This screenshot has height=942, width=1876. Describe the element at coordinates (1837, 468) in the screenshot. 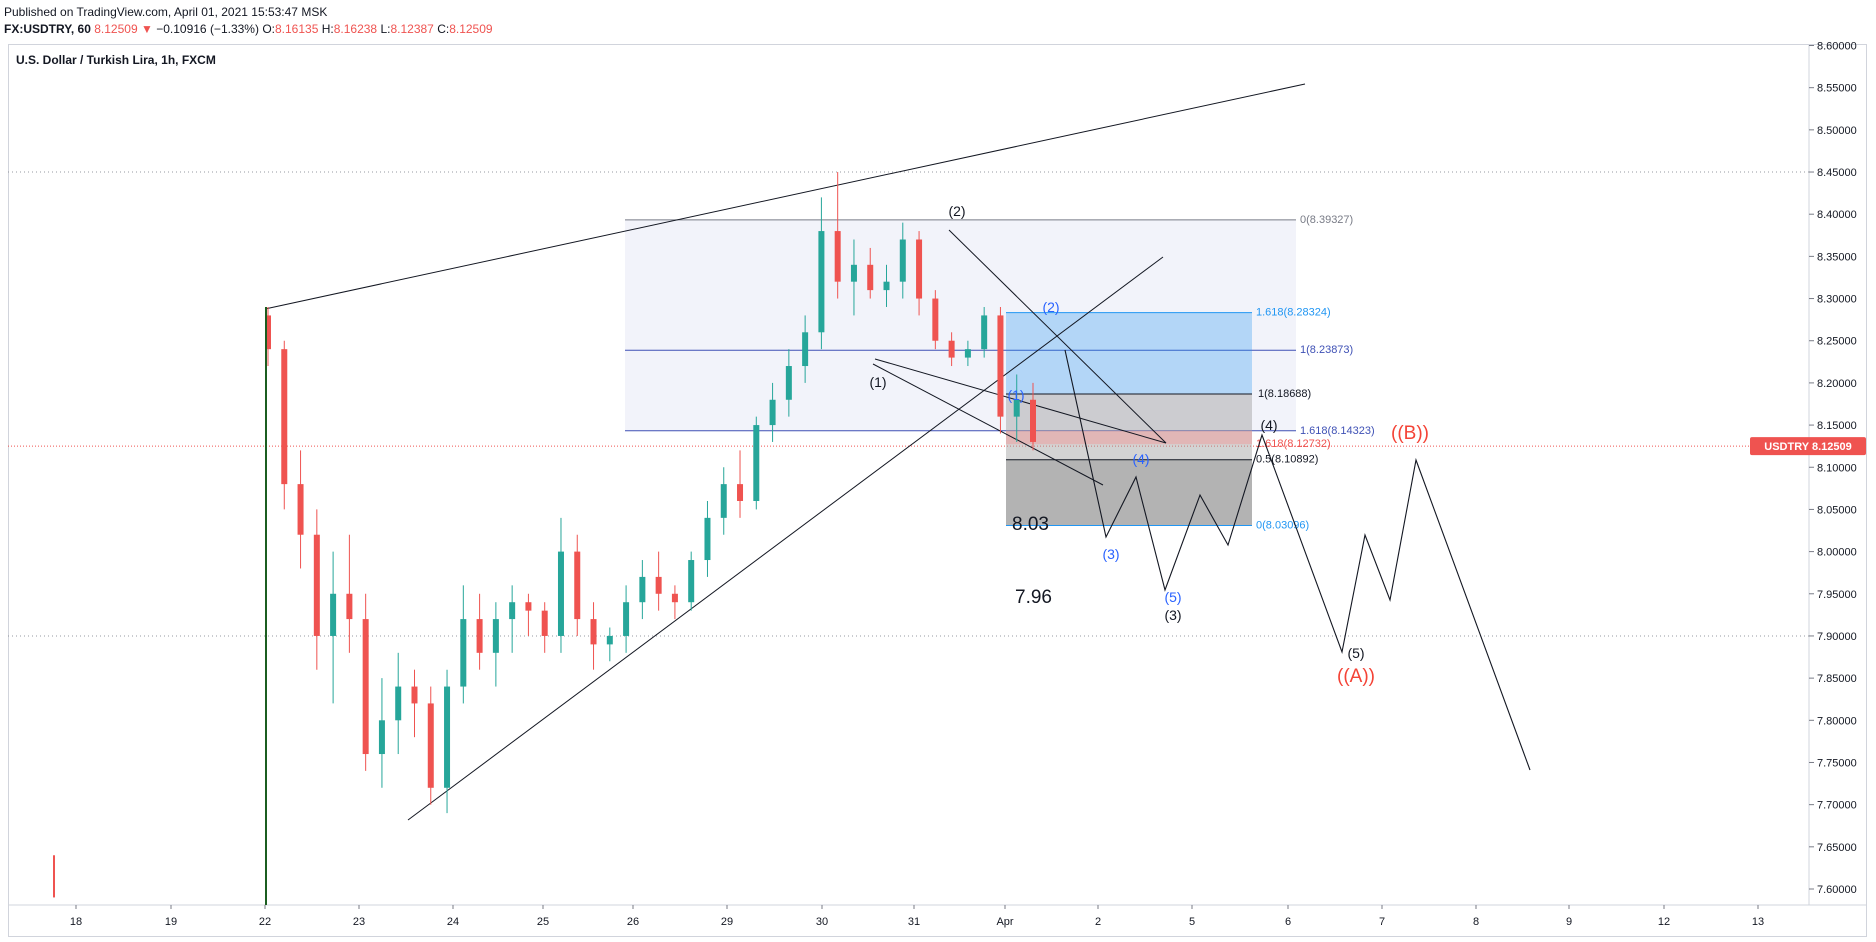

I see `price-tick-label: 8.10000` at that location.